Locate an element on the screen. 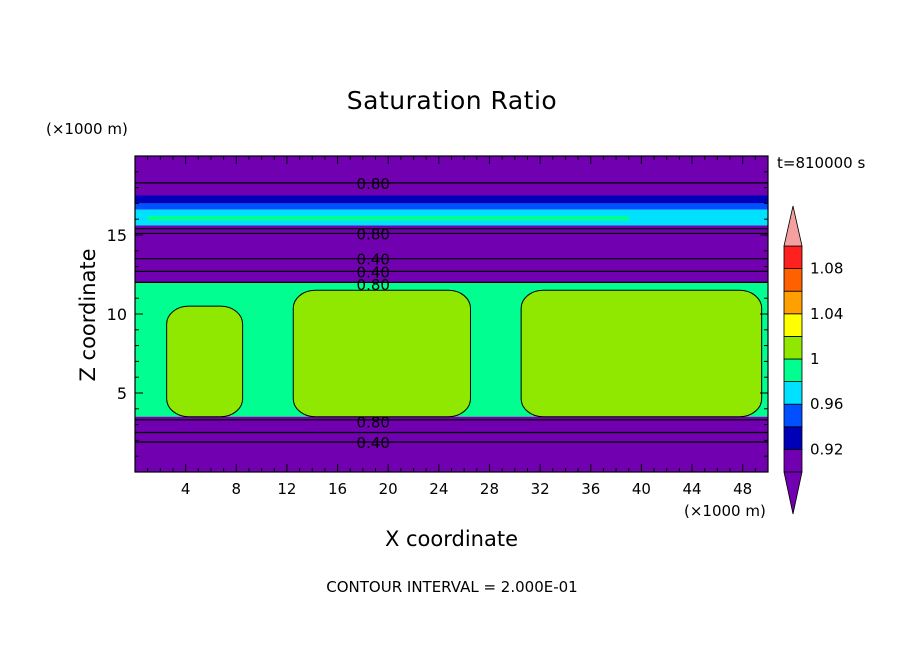 Image resolution: width=904 pixels, height=654 pixels. x-tick-label-6: 28 is located at coordinates (489, 489).